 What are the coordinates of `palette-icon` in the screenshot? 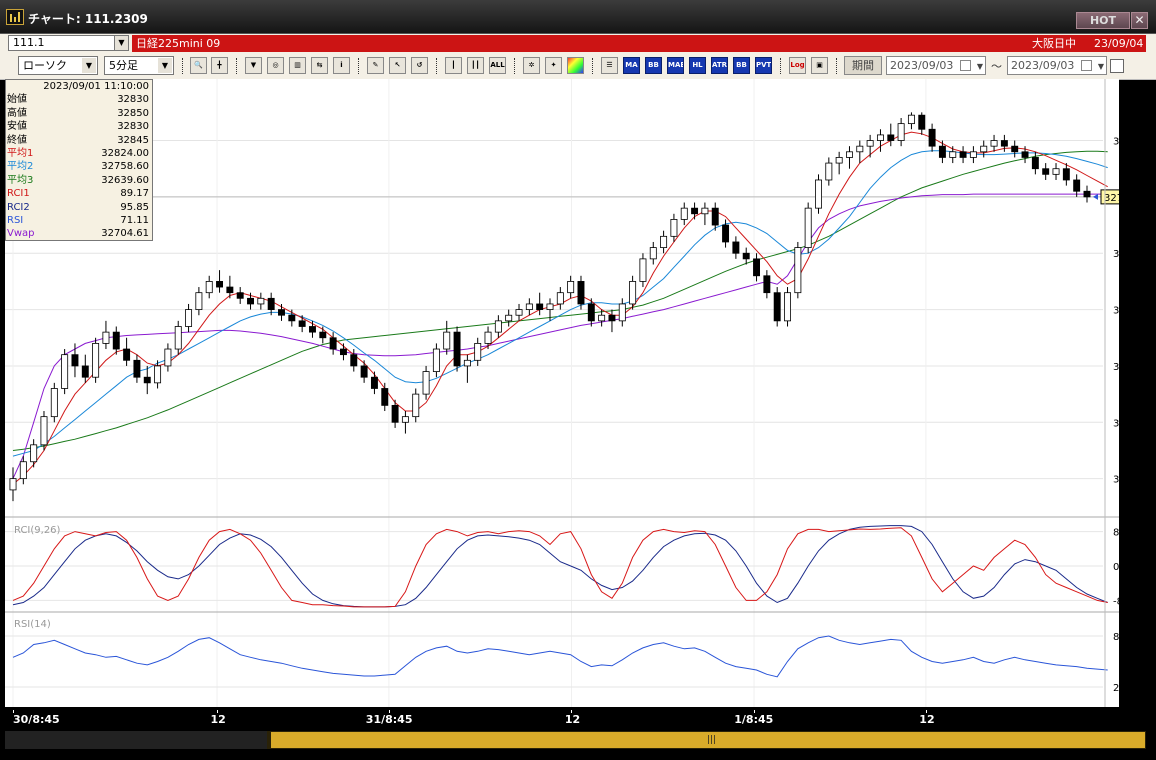 It's located at (575, 65).